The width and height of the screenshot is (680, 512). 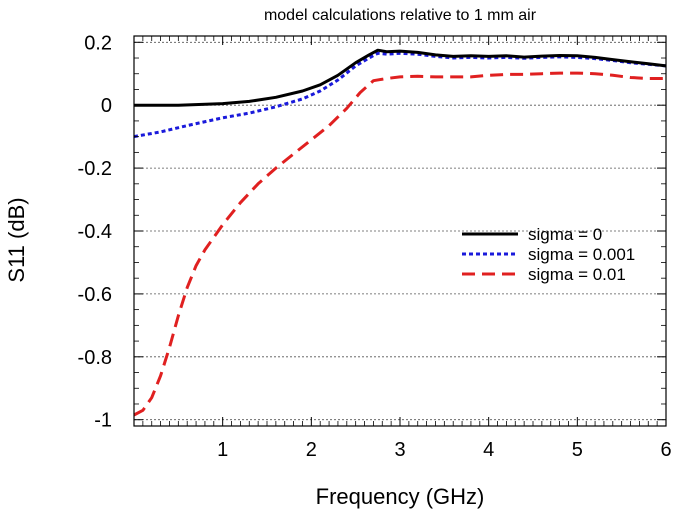 I want to click on x-tick-label: 4, so click(x=488, y=450).